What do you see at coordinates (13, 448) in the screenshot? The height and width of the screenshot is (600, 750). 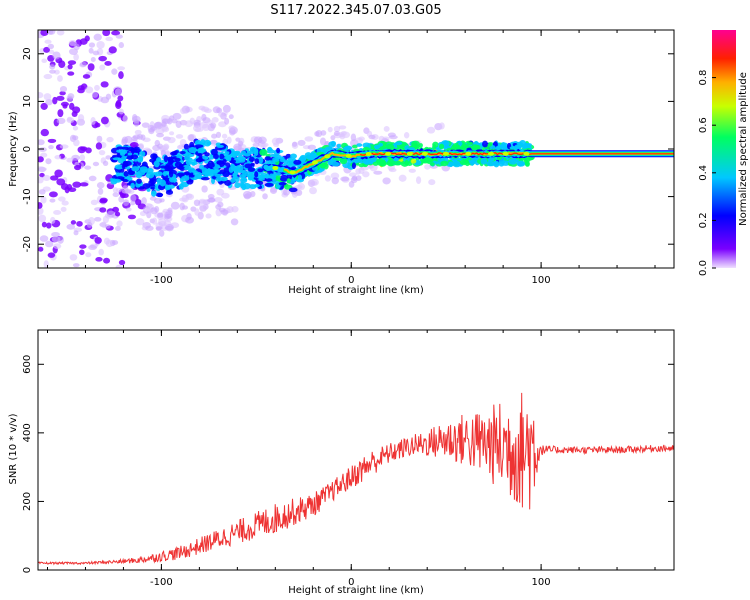 I see `snr-ylabel: SNR (10 * v/v)` at bounding box center [13, 448].